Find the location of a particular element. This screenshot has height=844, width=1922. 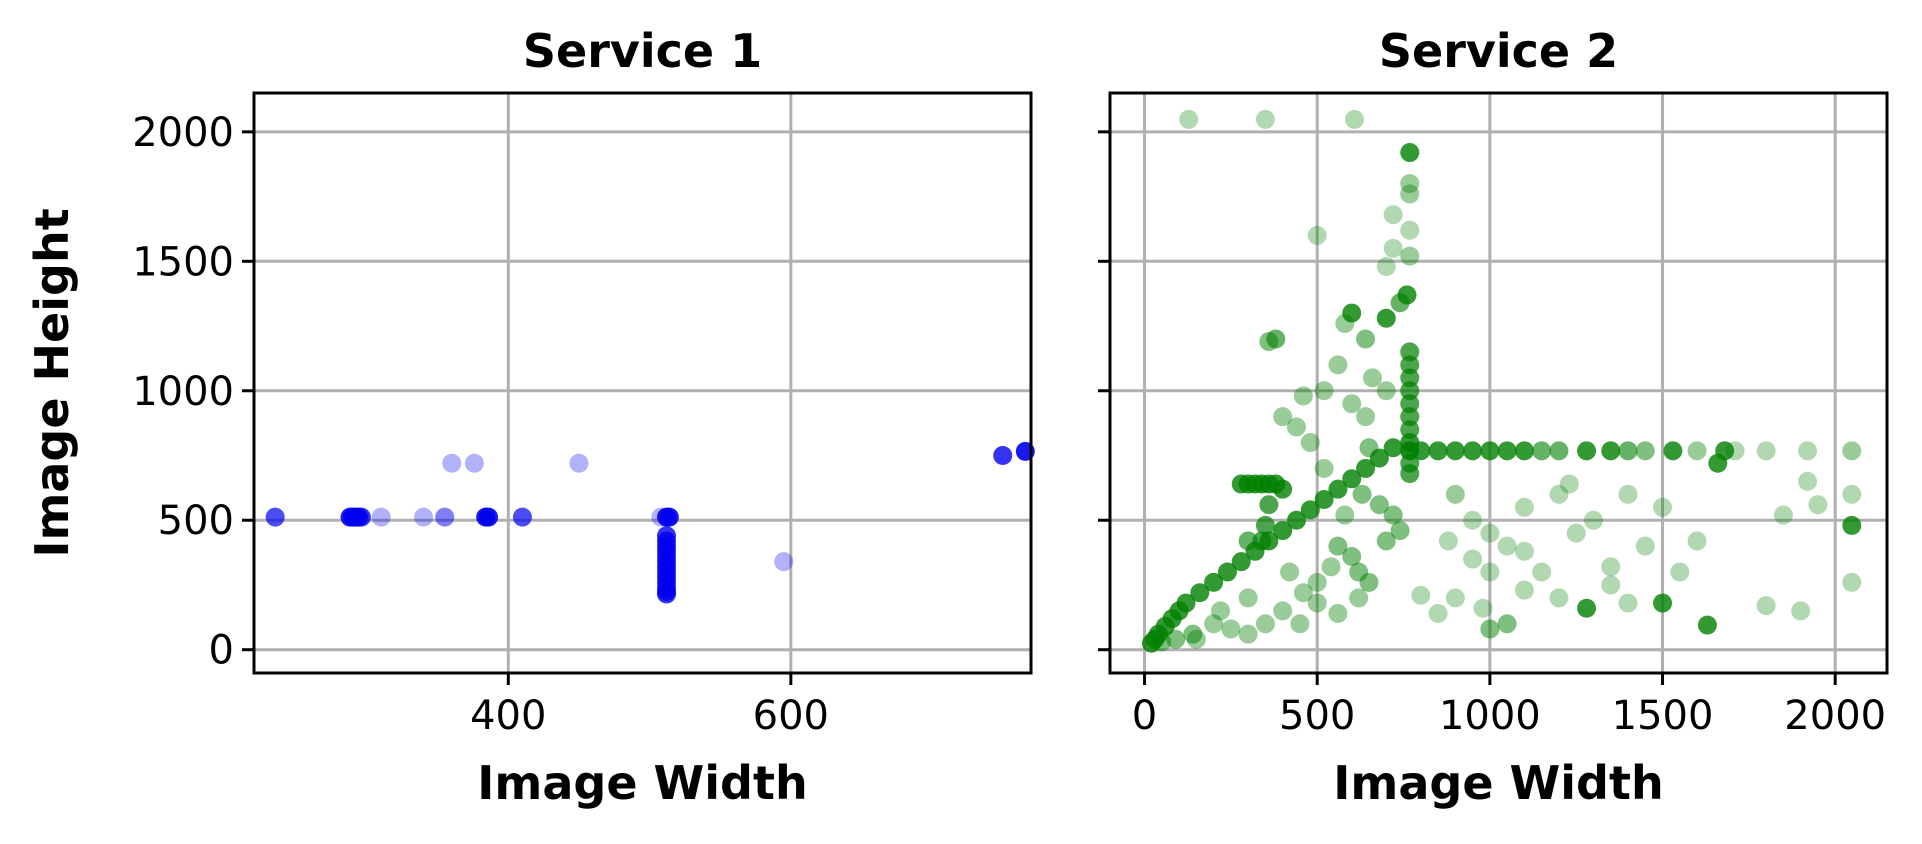

y-axis-label: Image Height is located at coordinates (52, 382).